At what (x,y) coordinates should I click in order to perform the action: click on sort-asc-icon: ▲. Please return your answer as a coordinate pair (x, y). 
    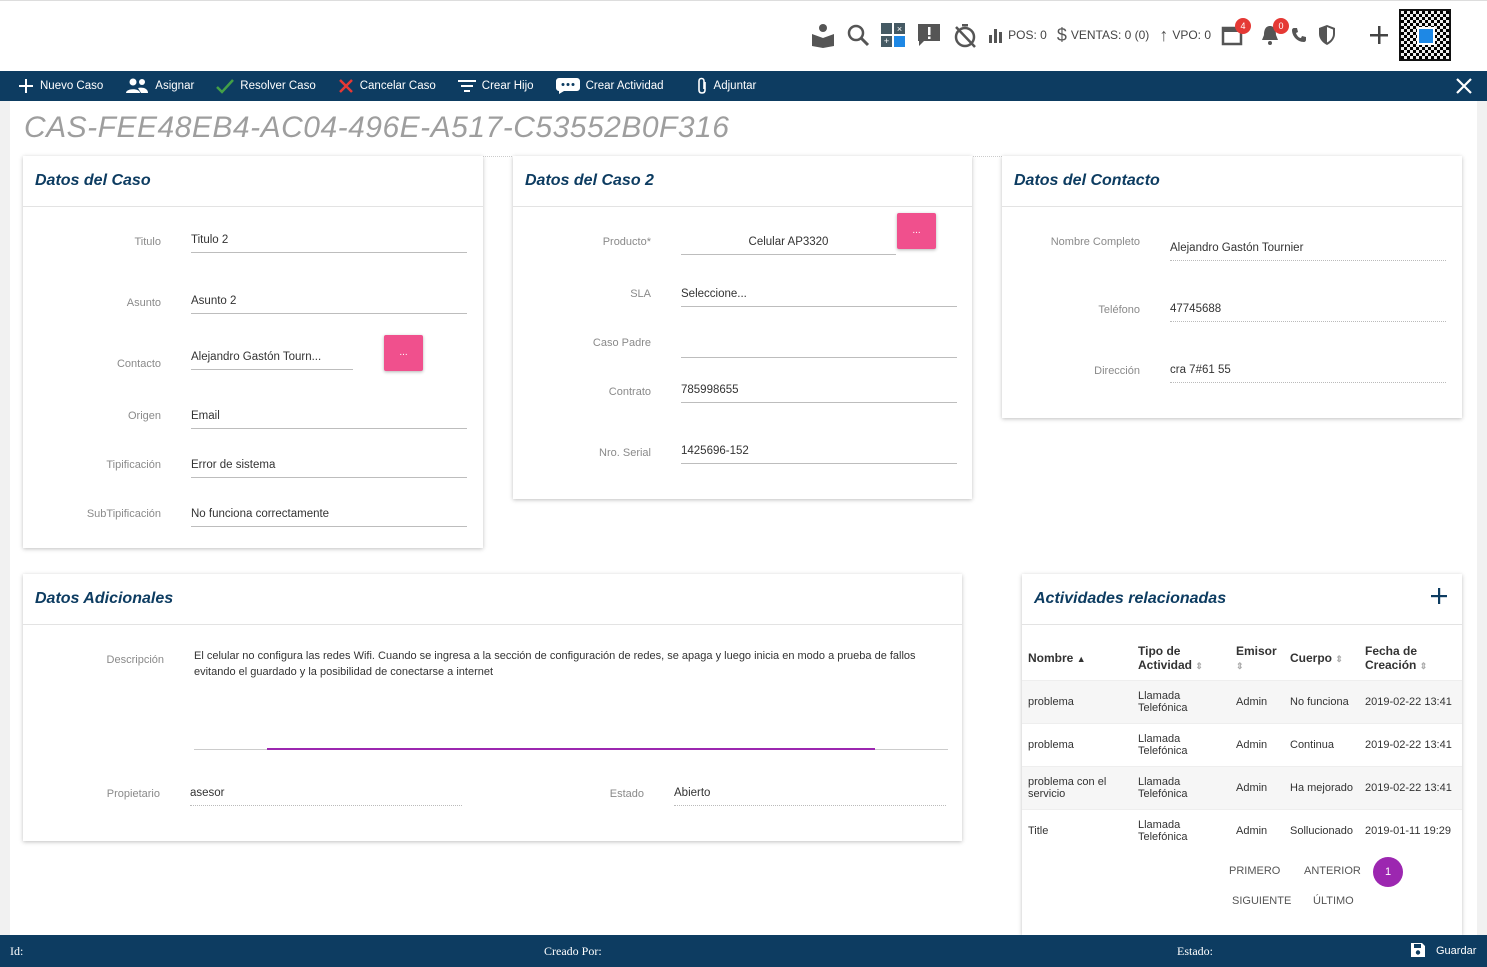
    Looking at the image, I should click on (1081, 659).